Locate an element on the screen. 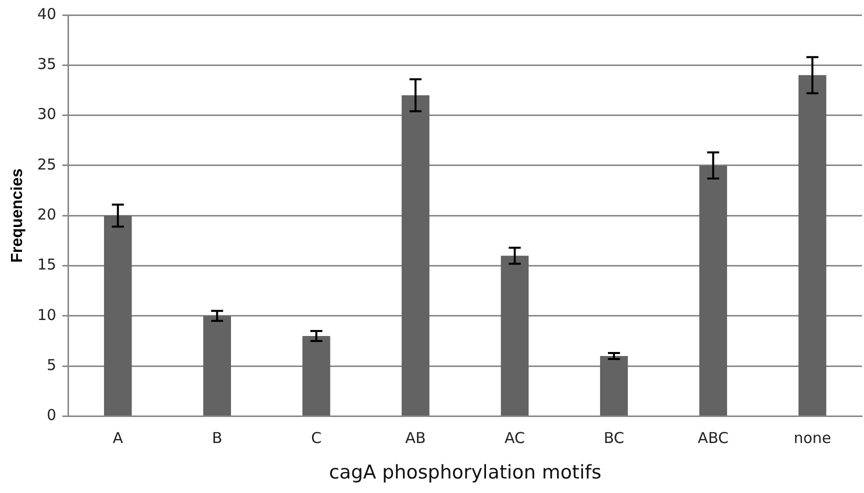  x-tick-label: ABC is located at coordinates (713, 438).